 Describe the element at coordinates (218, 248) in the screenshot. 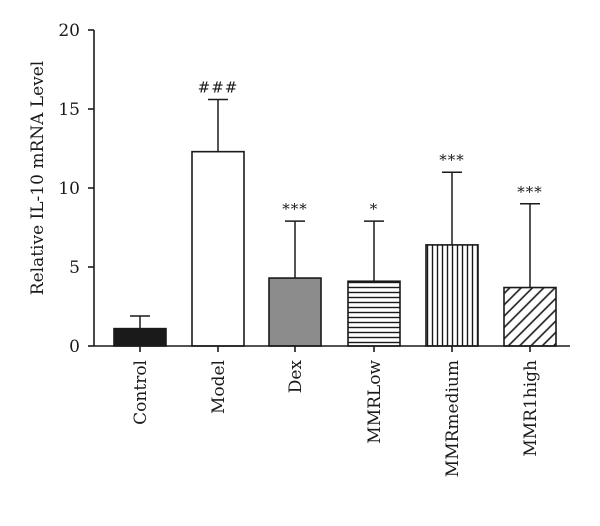

I see `bar-model` at that location.